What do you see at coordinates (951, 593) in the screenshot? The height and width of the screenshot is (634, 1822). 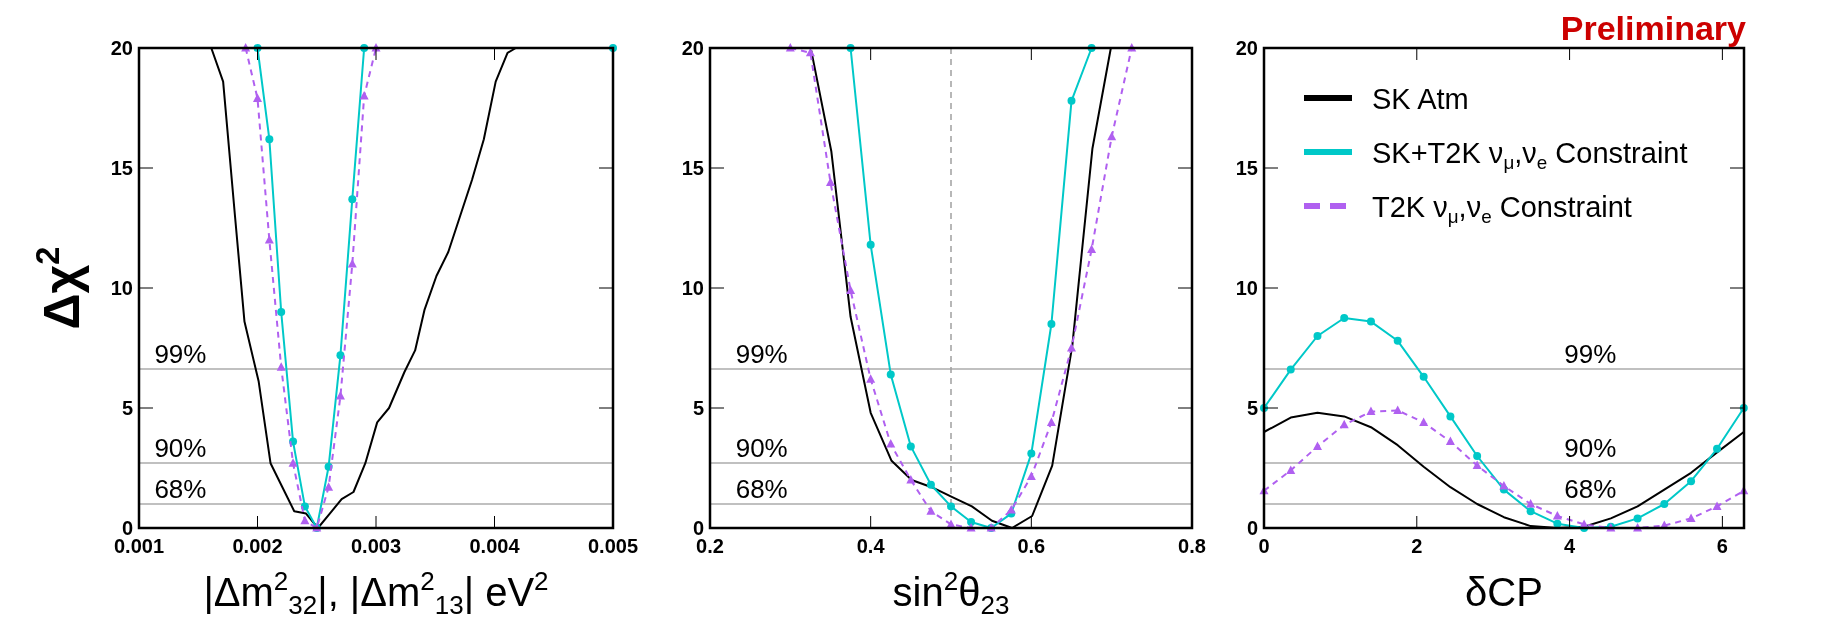 I see `x-axis-title: sin$^{2}$θ$_{23}$` at bounding box center [951, 593].